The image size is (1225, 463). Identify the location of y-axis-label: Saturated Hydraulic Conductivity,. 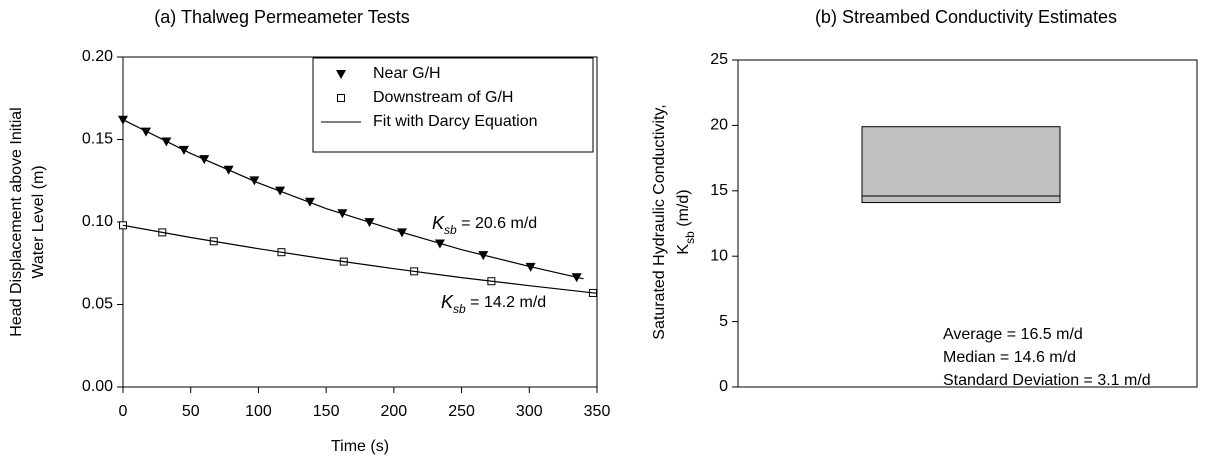
(659, 221).